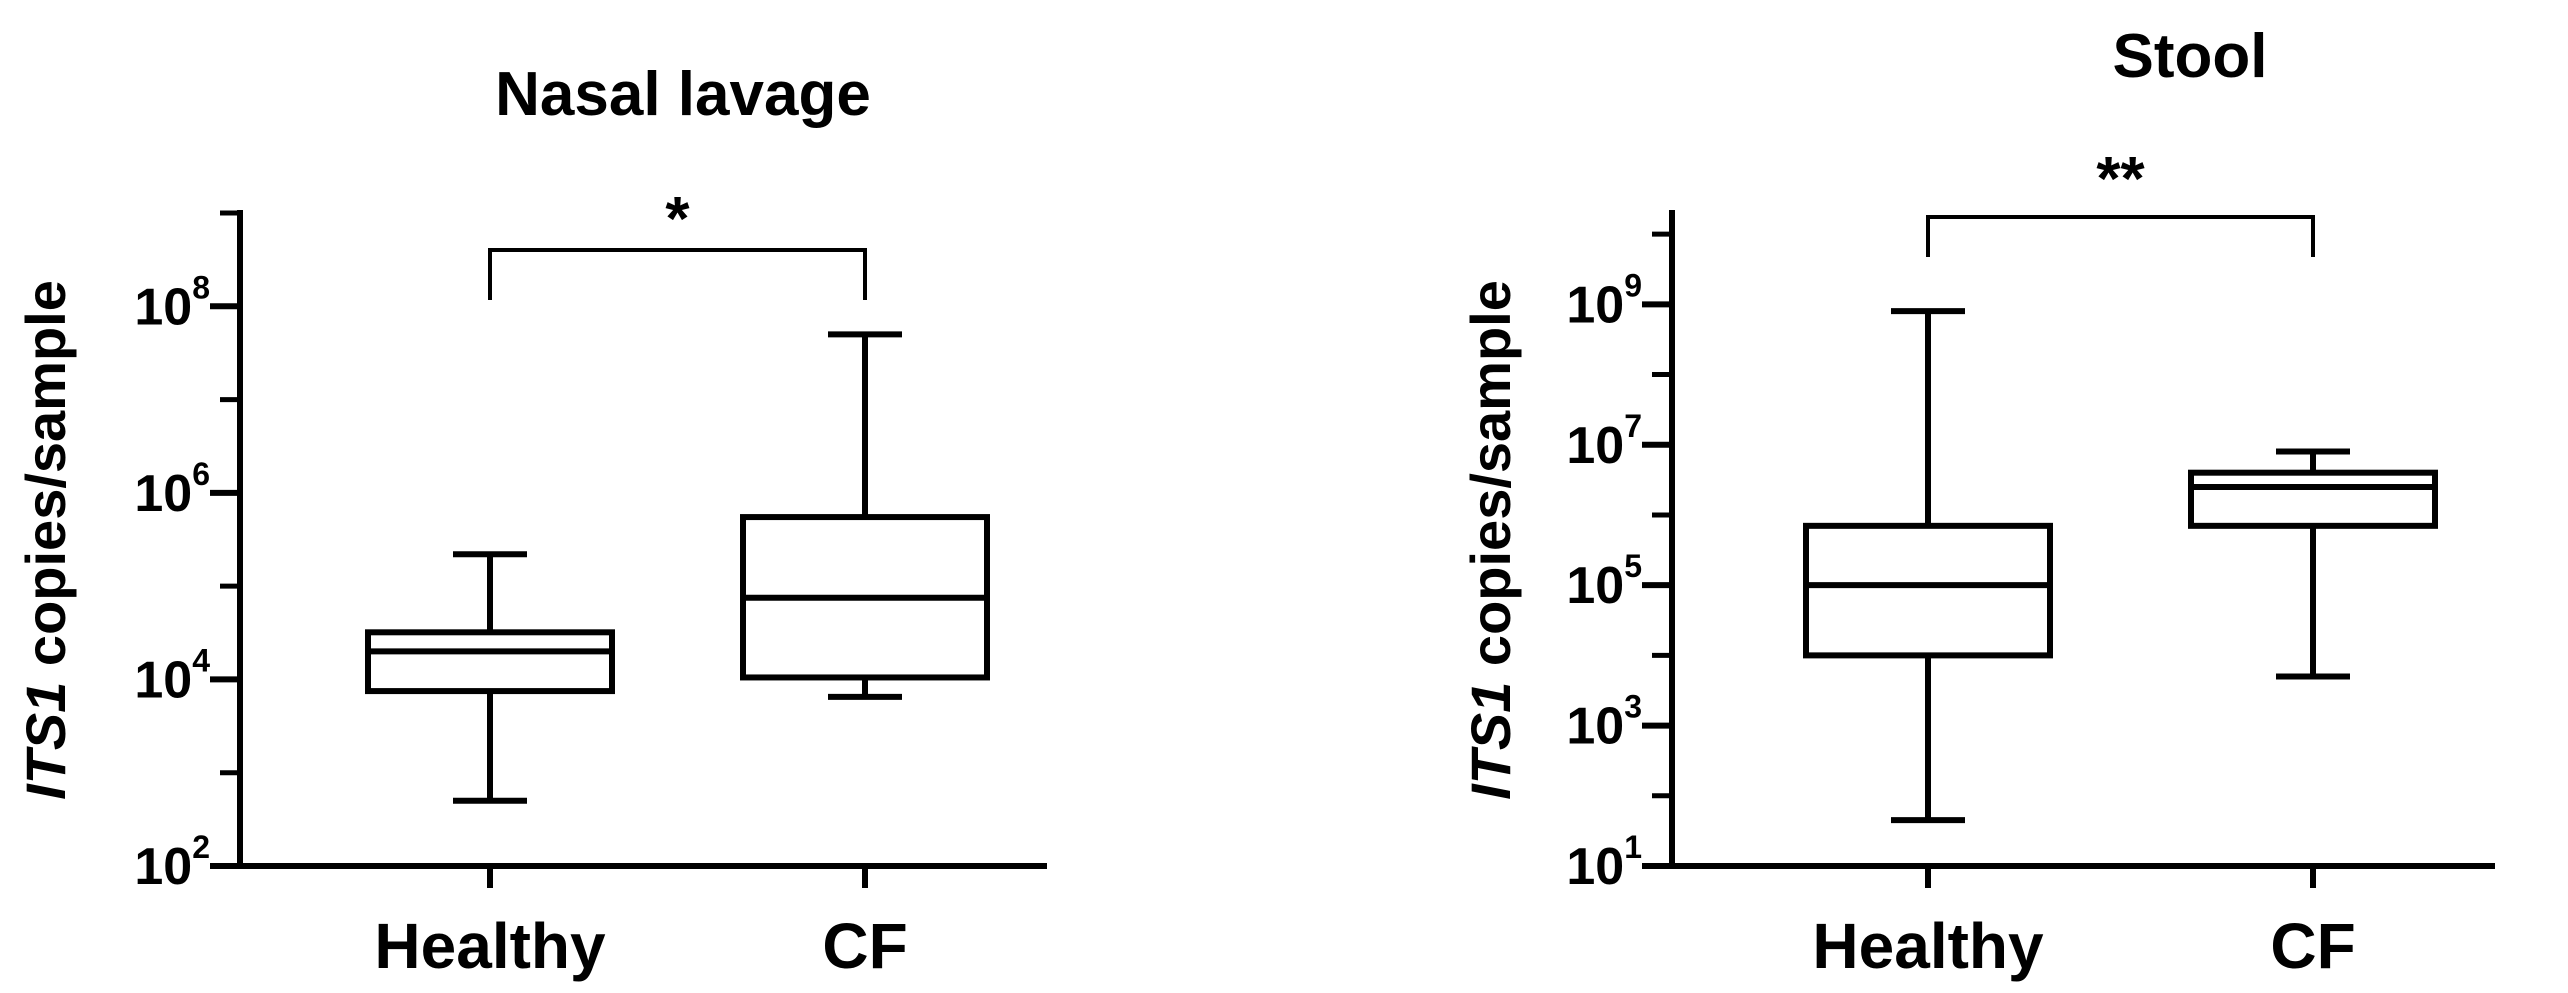 The width and height of the screenshot is (2568, 993). I want to click on stool-significance-label: **, so click(2120, 179).